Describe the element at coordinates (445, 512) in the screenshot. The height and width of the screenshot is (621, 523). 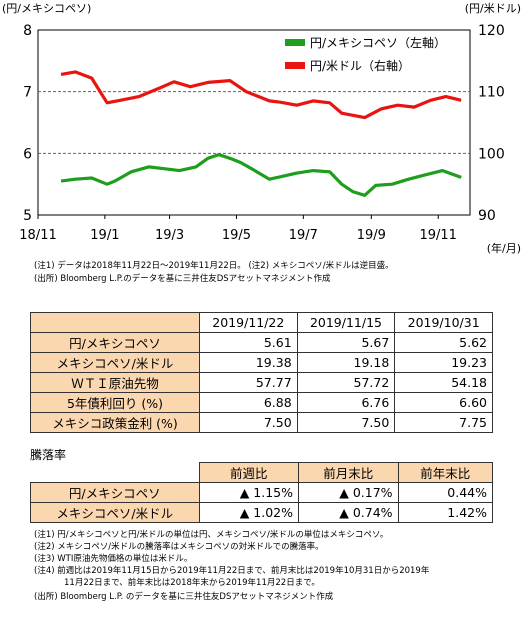
I see `cell: 1.42%` at that location.